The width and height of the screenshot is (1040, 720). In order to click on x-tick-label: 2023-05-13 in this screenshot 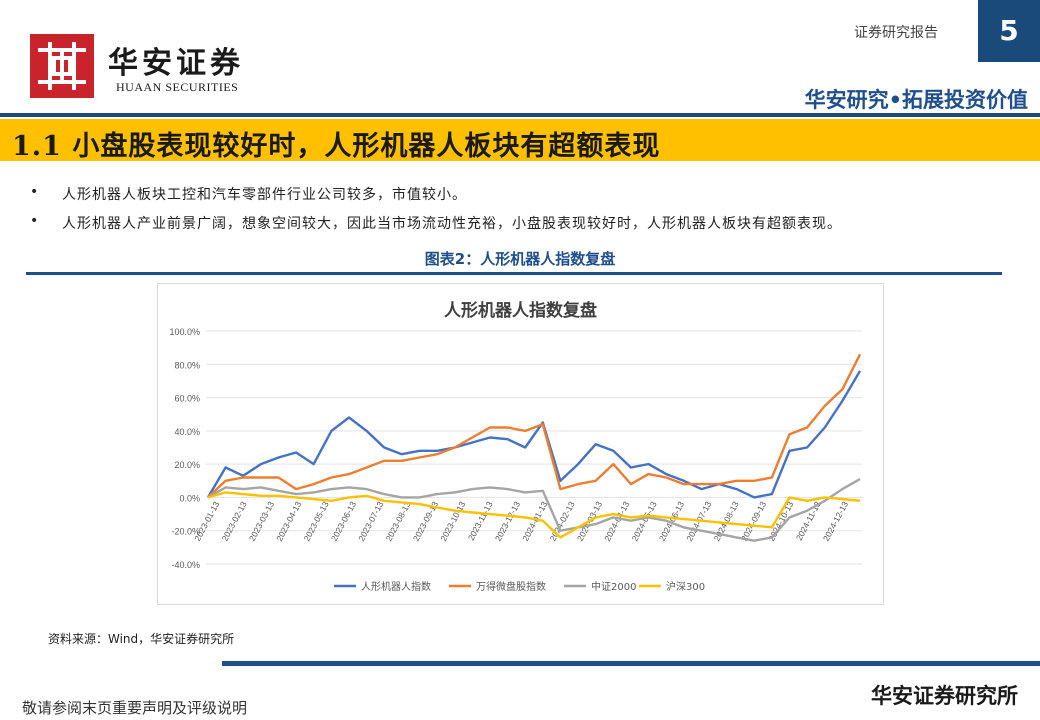, I will do `click(316, 520)`.